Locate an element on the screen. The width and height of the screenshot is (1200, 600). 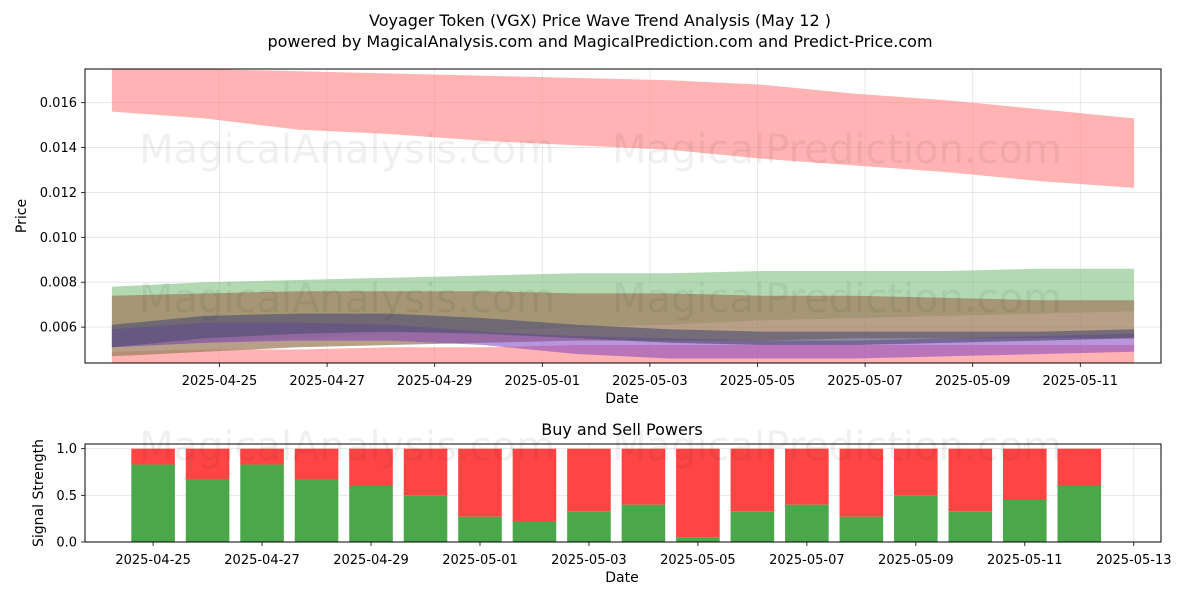
buy-sell-x-tick-label: 2025-05-11 is located at coordinates (1025, 560).